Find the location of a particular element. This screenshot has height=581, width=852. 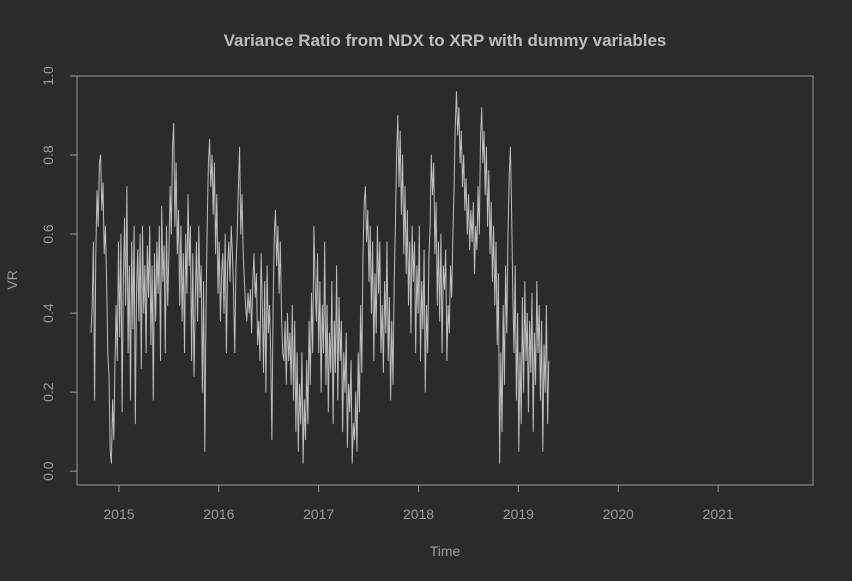

x-tick-label: 2021 is located at coordinates (718, 514).